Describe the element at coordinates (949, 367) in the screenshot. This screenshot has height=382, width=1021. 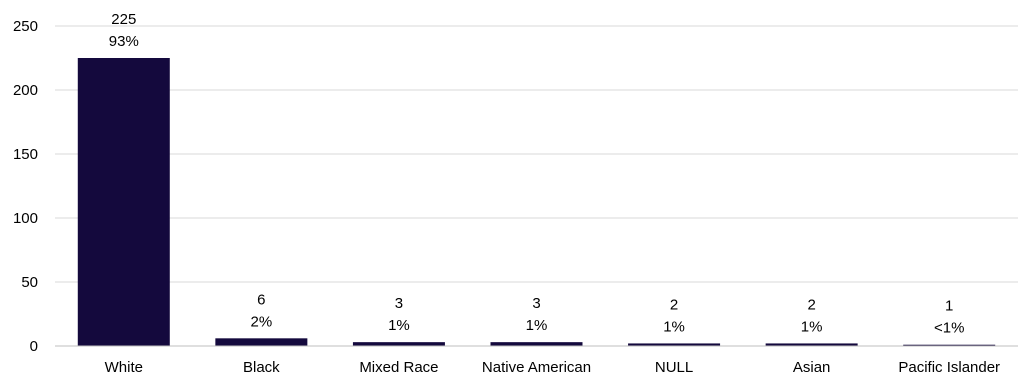
I see `x-tick-label: Pacific Islander` at that location.